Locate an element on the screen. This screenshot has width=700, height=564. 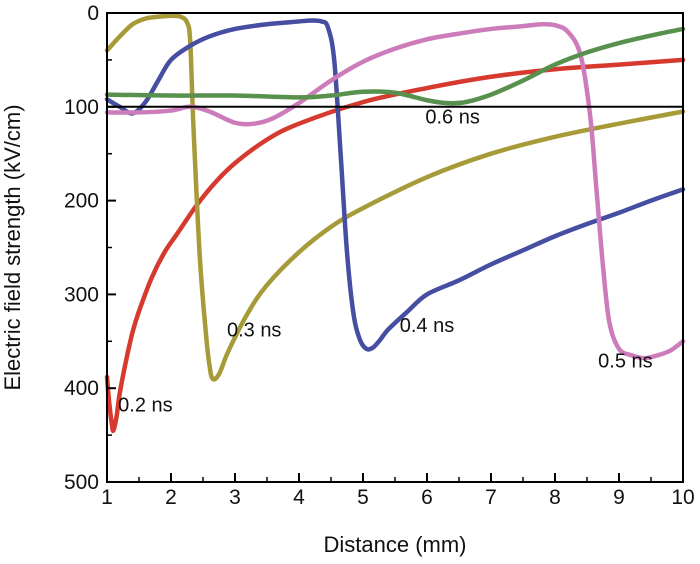
x-tick-label: 6 is located at coordinates (427, 497).